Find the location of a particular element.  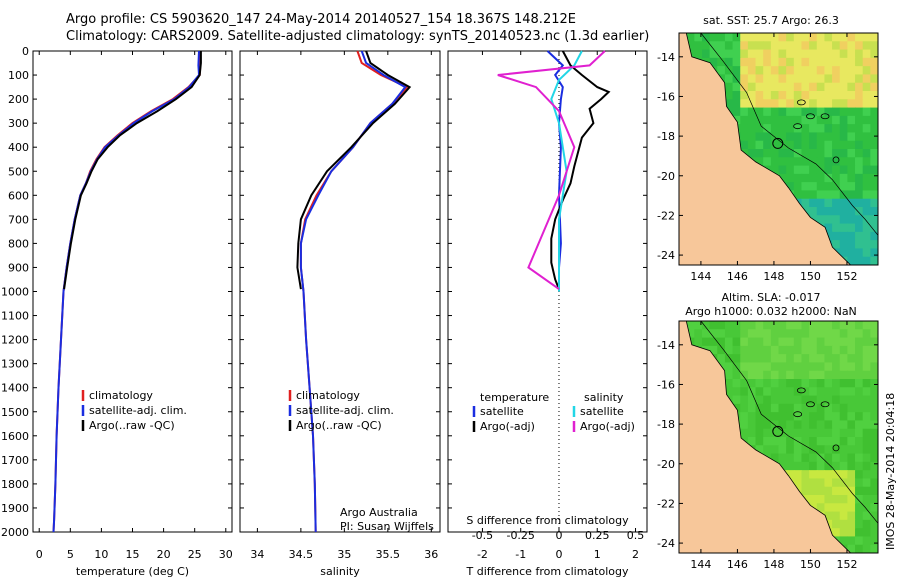

y-tick-label: -20 is located at coordinates (666, 464).